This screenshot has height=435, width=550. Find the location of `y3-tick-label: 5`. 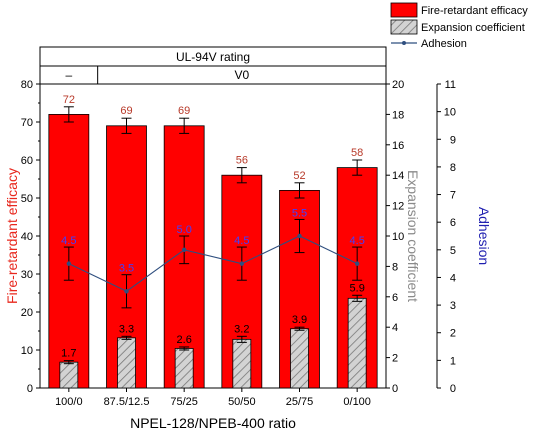

y3-tick-label: 5 is located at coordinates (453, 251).